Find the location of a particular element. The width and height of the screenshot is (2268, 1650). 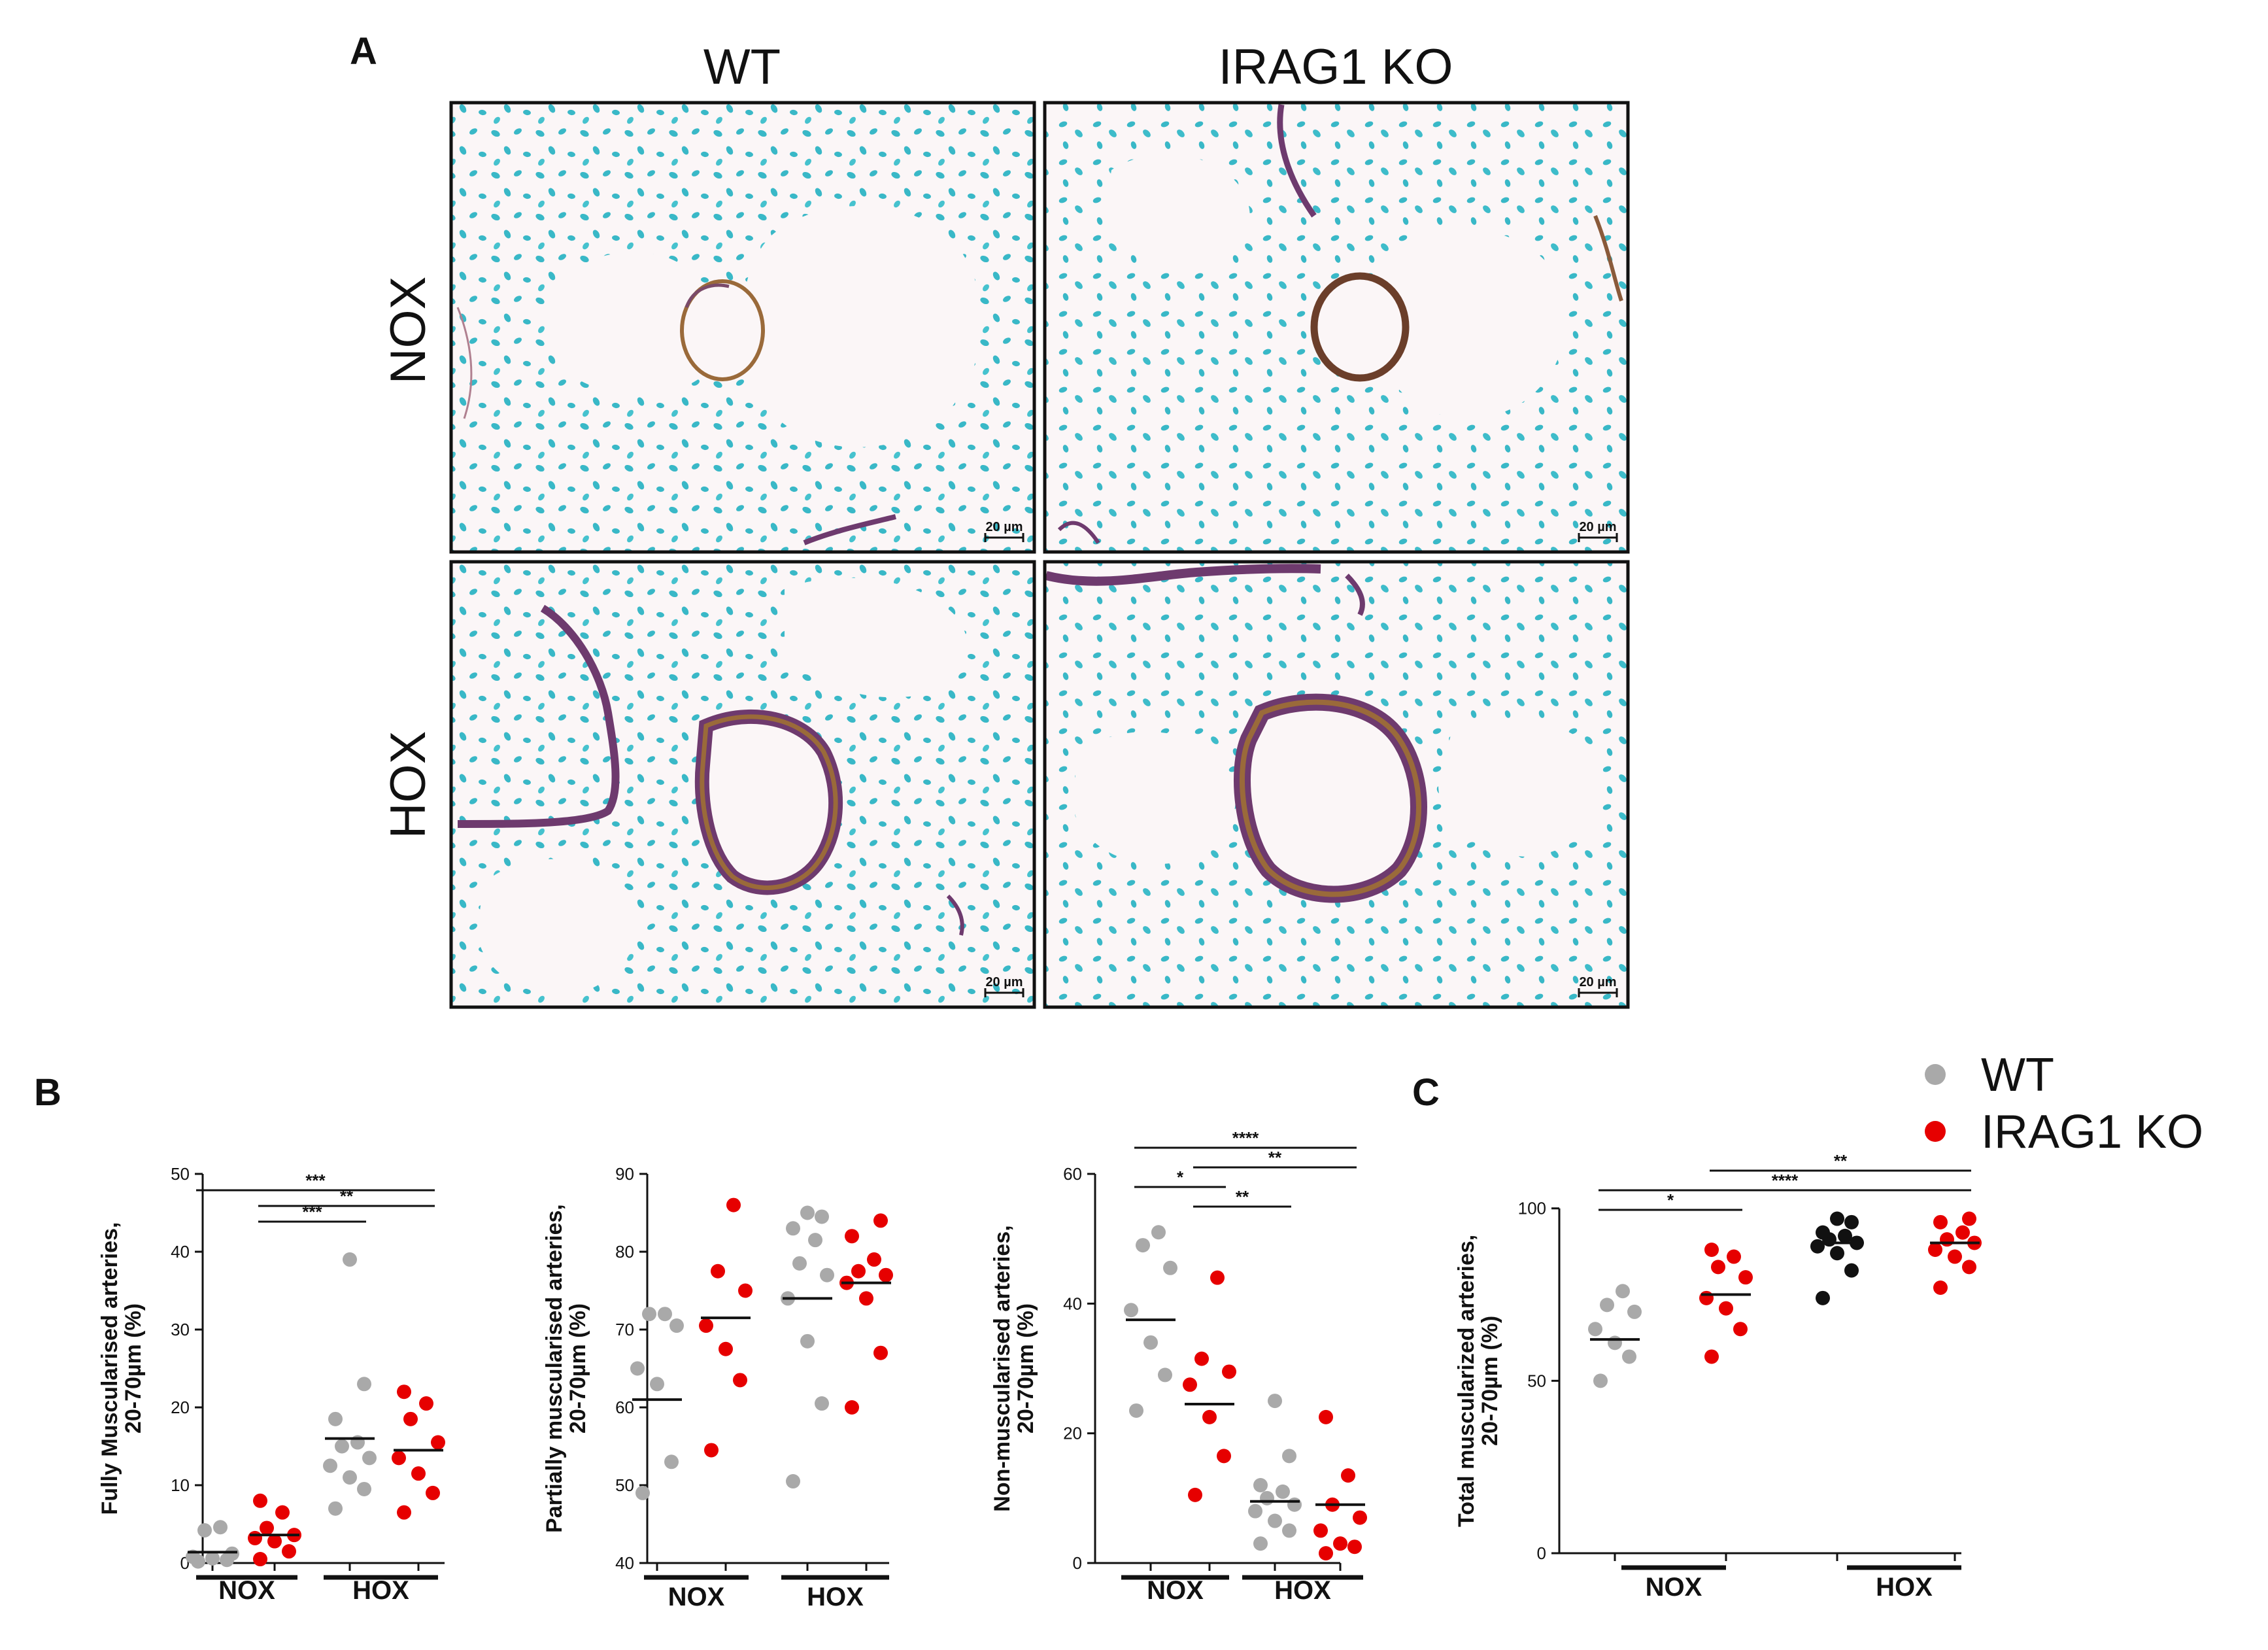

micrograph-wt-nox is located at coordinates (743, 327).